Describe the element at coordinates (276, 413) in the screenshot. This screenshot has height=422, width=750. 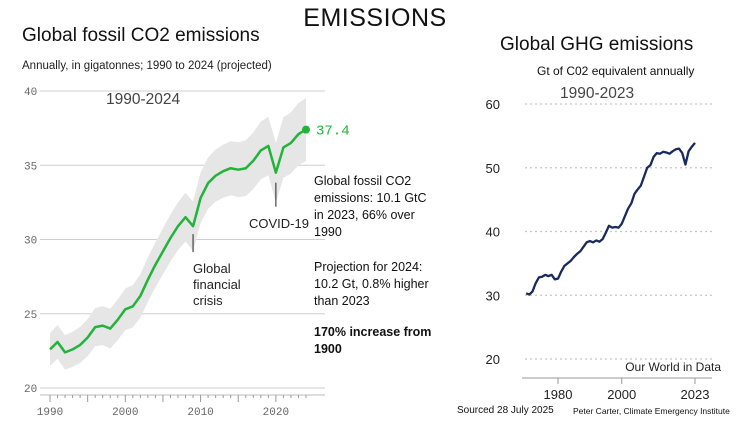
I see `x-tick-label: 2020` at that location.